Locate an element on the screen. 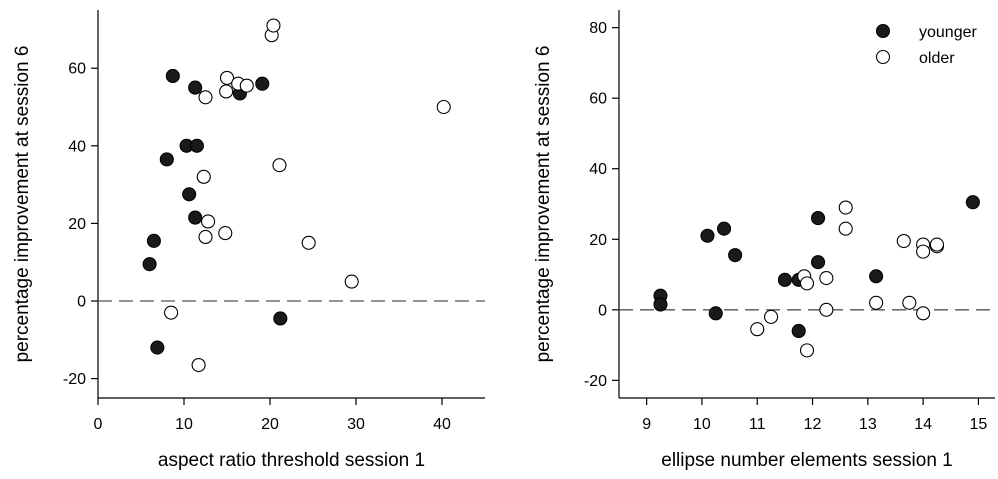  x-axis-label: ellipse number elements session 1 is located at coordinates (807, 460).